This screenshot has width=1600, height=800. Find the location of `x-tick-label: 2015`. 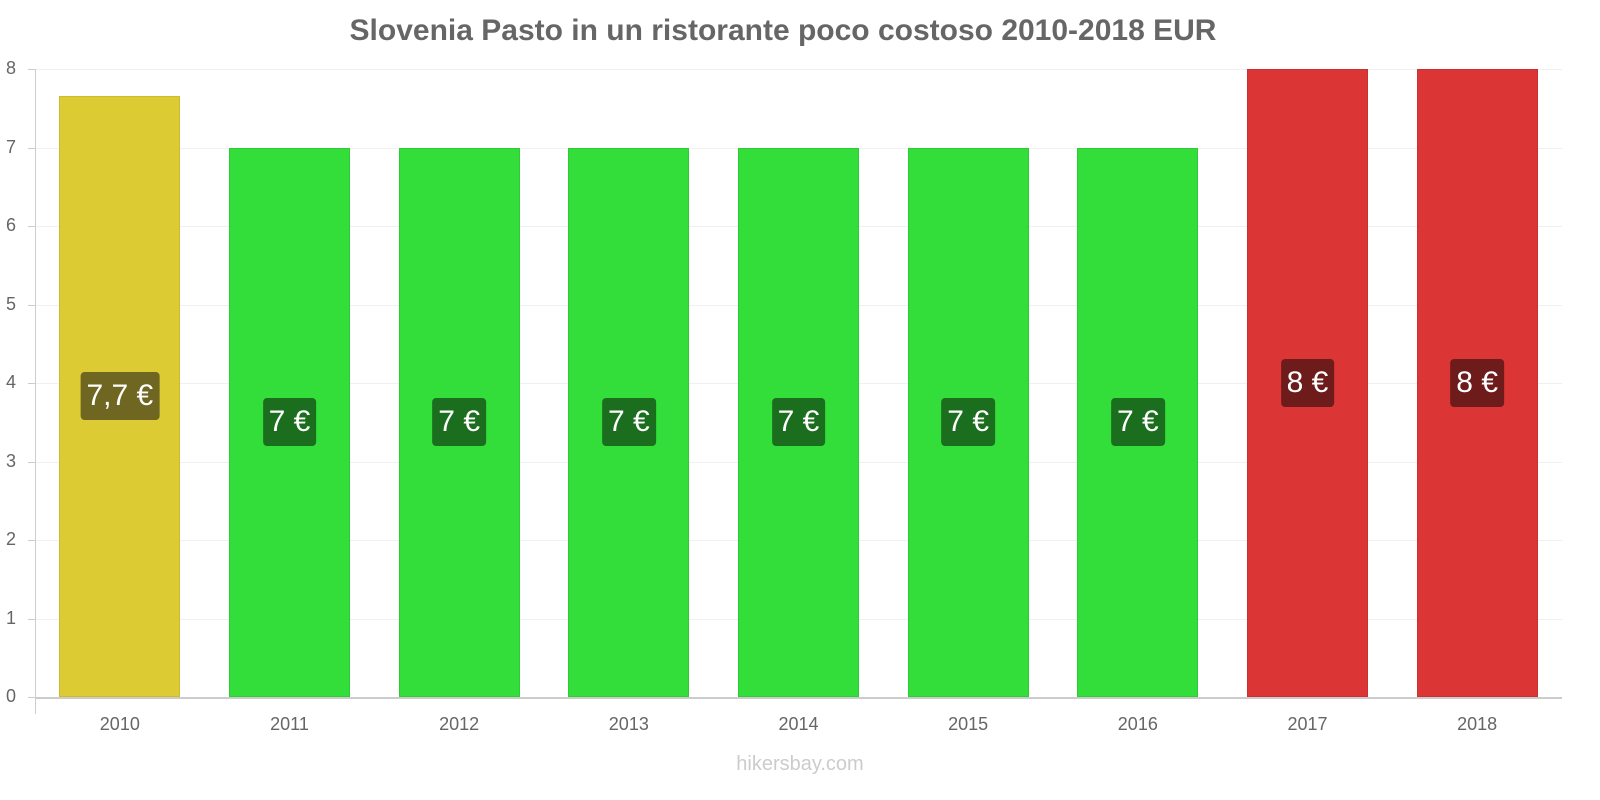

x-tick-label: 2015 is located at coordinates (968, 724).